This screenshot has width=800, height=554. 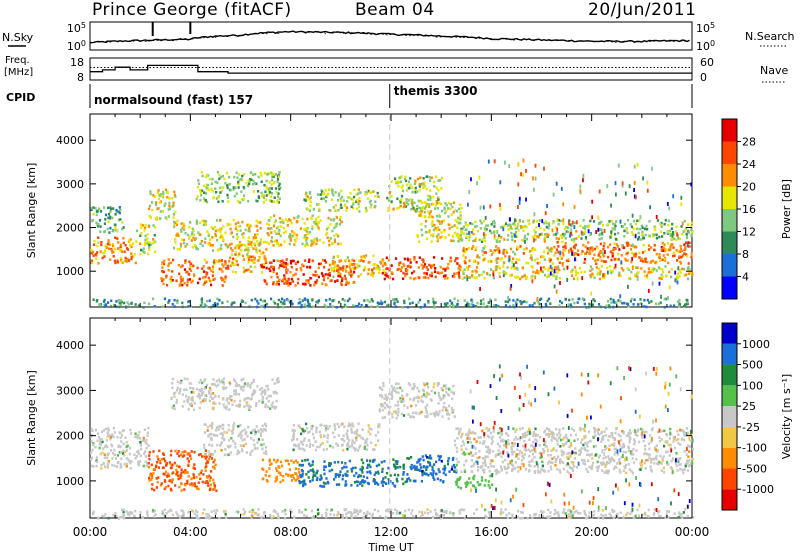 What do you see at coordinates (749, 187) in the screenshot?
I see `power-colorbar-ticklabel: 20` at bounding box center [749, 187].